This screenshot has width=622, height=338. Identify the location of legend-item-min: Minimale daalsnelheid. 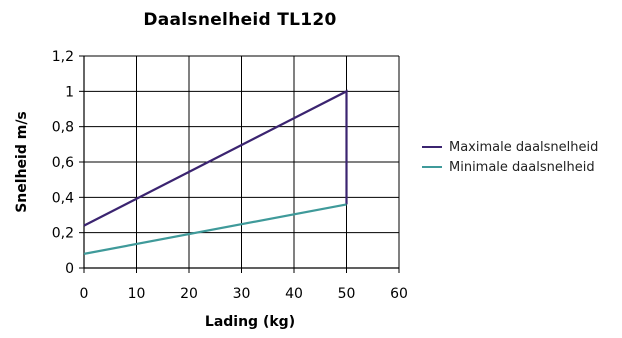
(522, 167).